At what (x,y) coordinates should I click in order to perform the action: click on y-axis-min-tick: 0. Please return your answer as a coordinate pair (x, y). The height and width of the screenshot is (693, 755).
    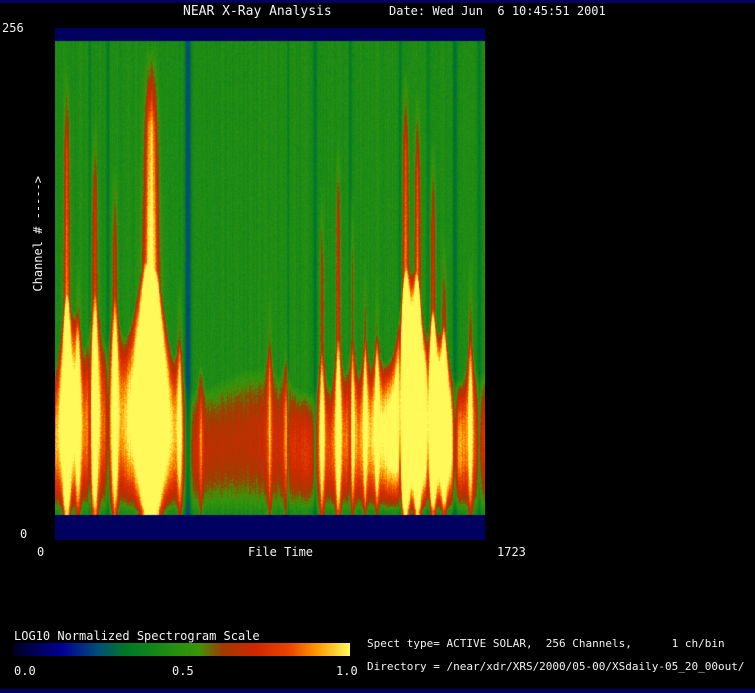
    Looking at the image, I should click on (24, 534).